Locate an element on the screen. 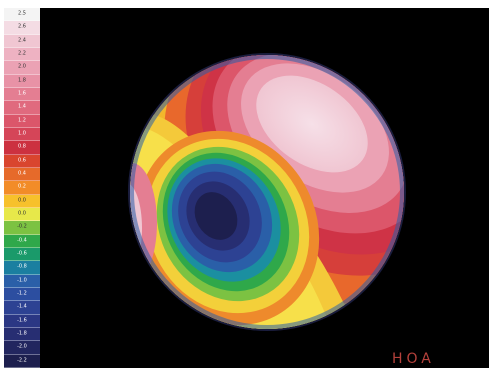  scale-swatch: -1.4 is located at coordinates (22, 308).